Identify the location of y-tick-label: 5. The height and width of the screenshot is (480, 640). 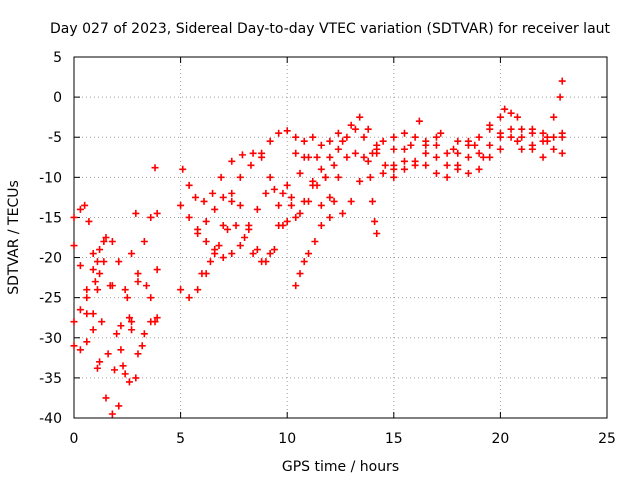
(57, 58).